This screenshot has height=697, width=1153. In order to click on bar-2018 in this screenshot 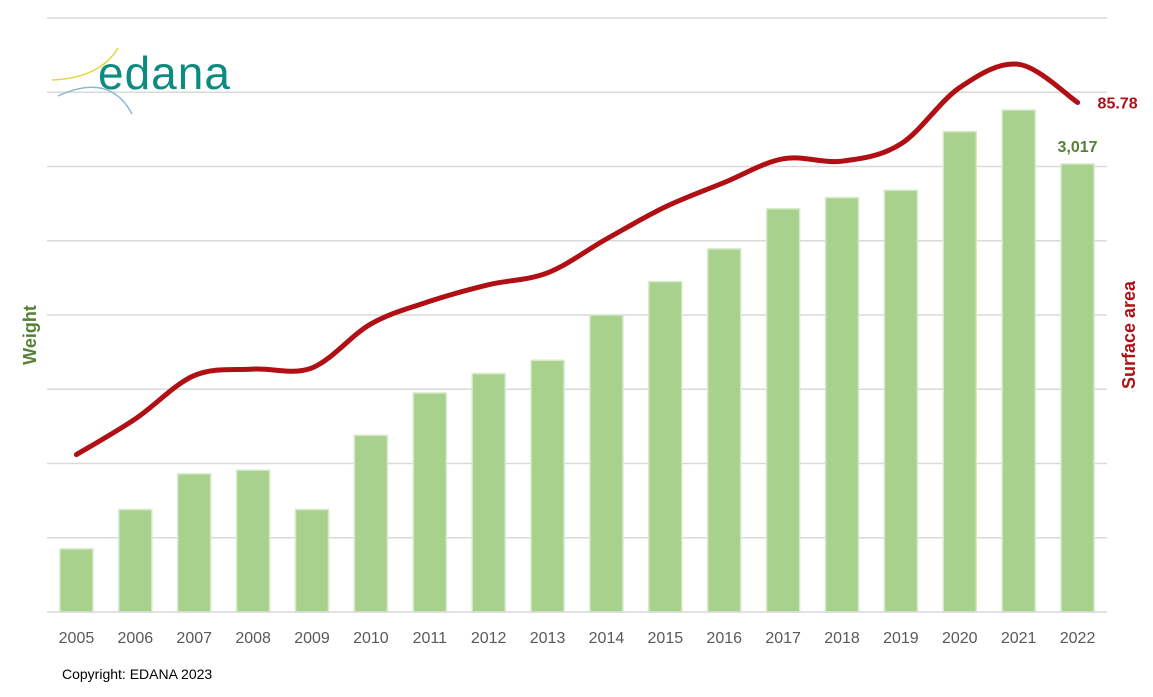, I will do `click(842, 404)`.